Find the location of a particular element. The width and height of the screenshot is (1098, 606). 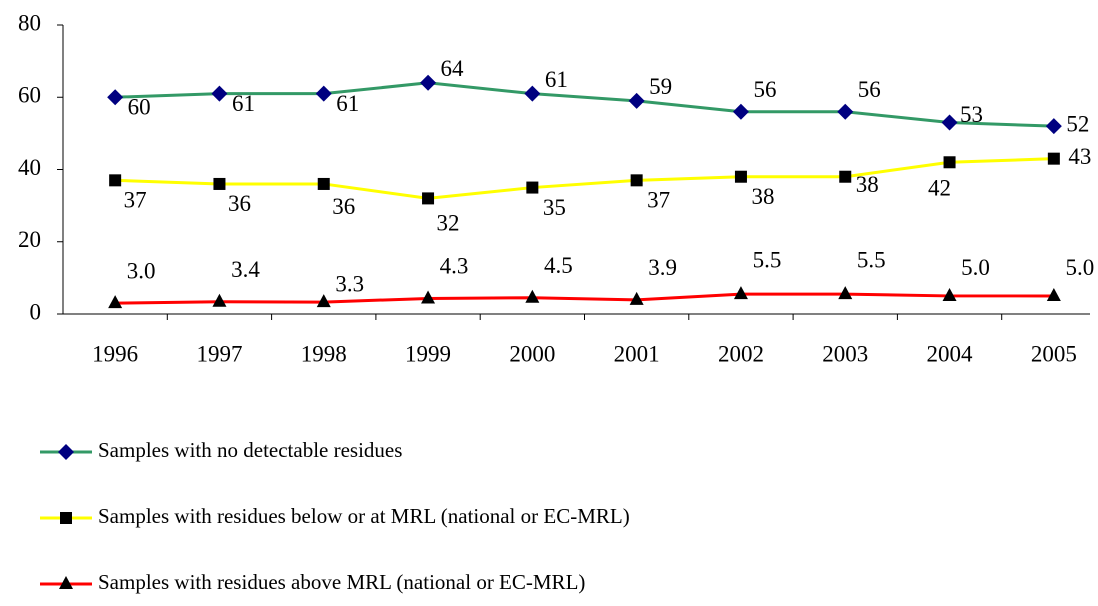

data-label: 60 is located at coordinates (139, 107).